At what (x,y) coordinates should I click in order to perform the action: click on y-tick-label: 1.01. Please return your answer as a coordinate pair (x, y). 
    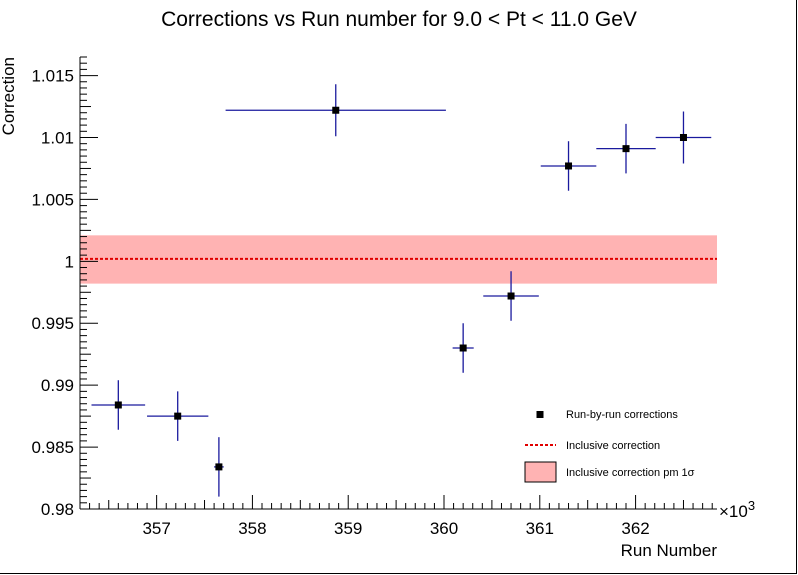
    Looking at the image, I should click on (57, 137).